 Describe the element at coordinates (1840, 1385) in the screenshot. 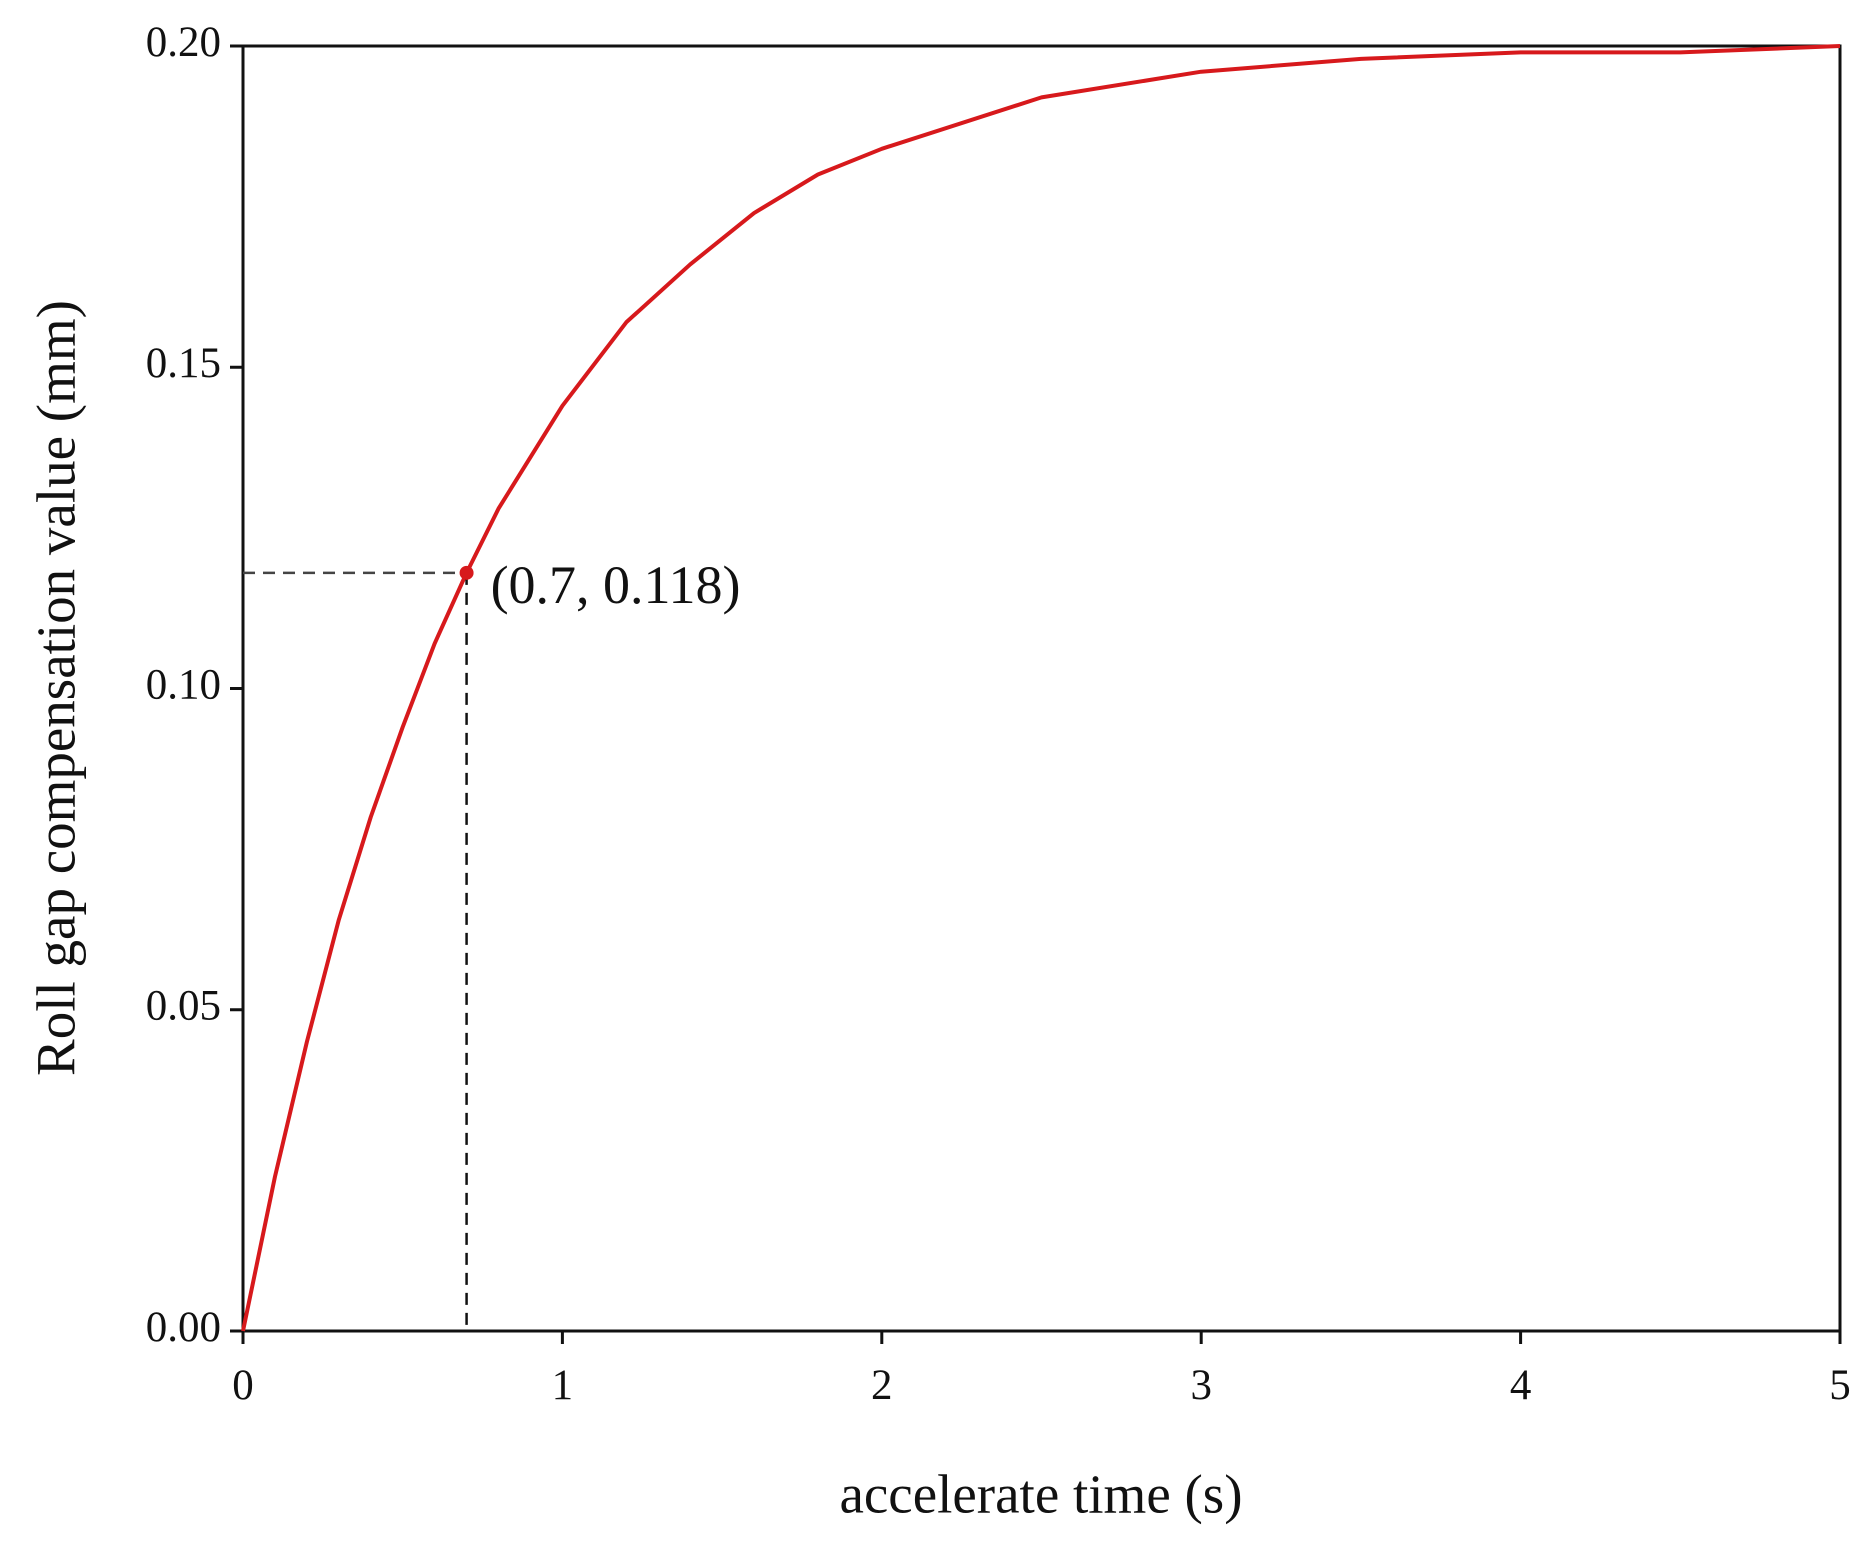

I see `x-tick-label: 5` at that location.